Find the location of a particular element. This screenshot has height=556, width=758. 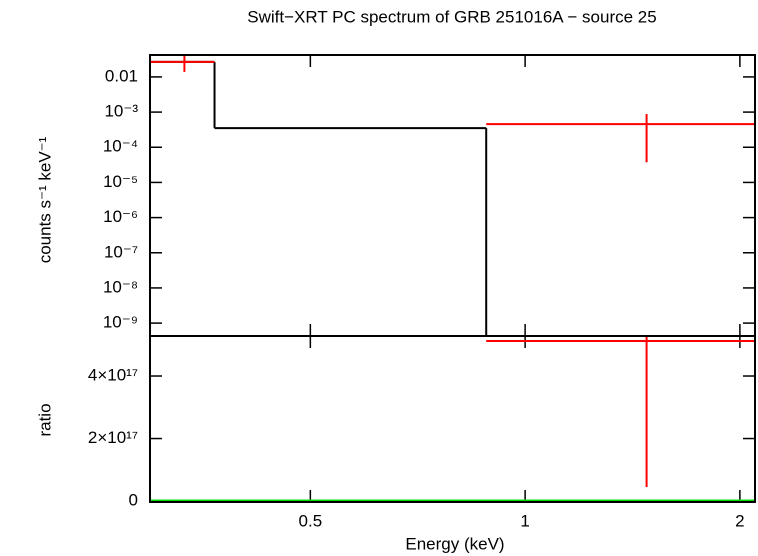

y-tick-label: 4×10¹⁷ is located at coordinates (113, 374).